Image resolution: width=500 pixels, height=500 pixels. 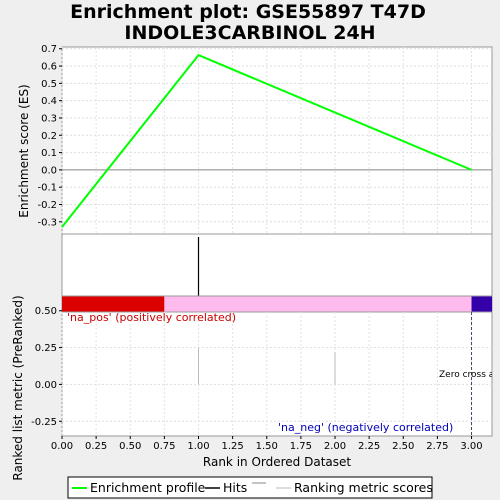 What do you see at coordinates (148, 487) in the screenshot?
I see `legend-enrichment-label: Enrichment profile` at bounding box center [148, 487].